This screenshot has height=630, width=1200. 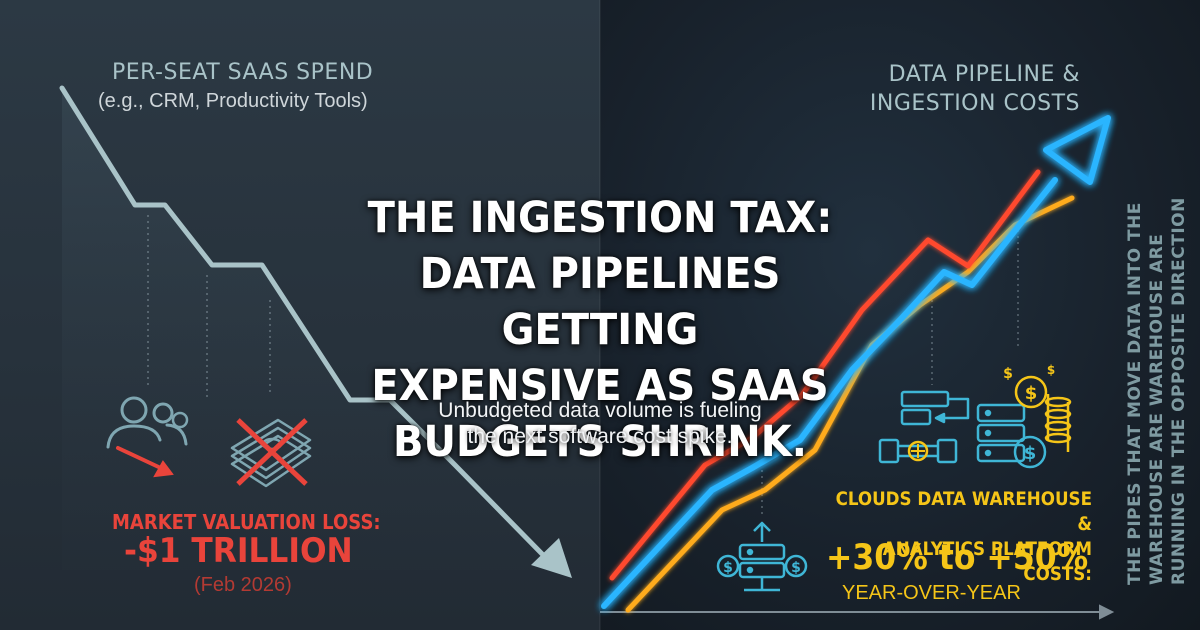 What do you see at coordinates (1077, 150) in the screenshot?
I see `rising-arrowhead` at bounding box center [1077, 150].